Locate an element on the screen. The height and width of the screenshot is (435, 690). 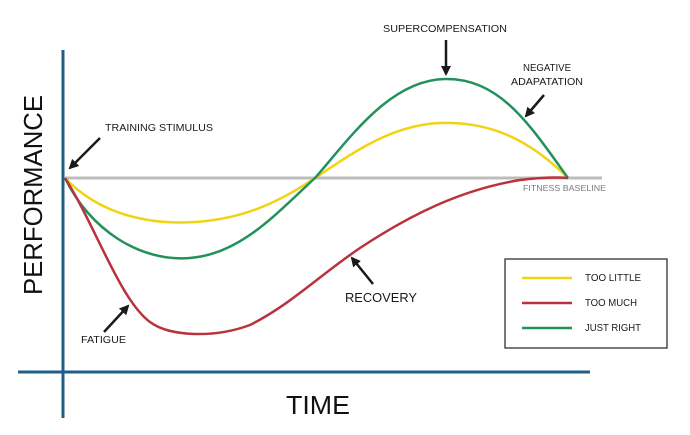
legend-label-too-much: TOO MUCH is located at coordinates (611, 303).